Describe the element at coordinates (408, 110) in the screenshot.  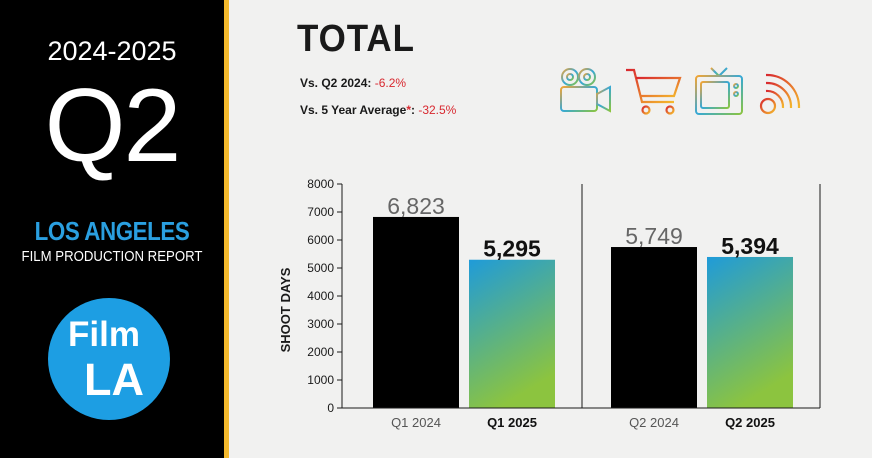
I see `comparison-5yr-asterisk: *` at that location.